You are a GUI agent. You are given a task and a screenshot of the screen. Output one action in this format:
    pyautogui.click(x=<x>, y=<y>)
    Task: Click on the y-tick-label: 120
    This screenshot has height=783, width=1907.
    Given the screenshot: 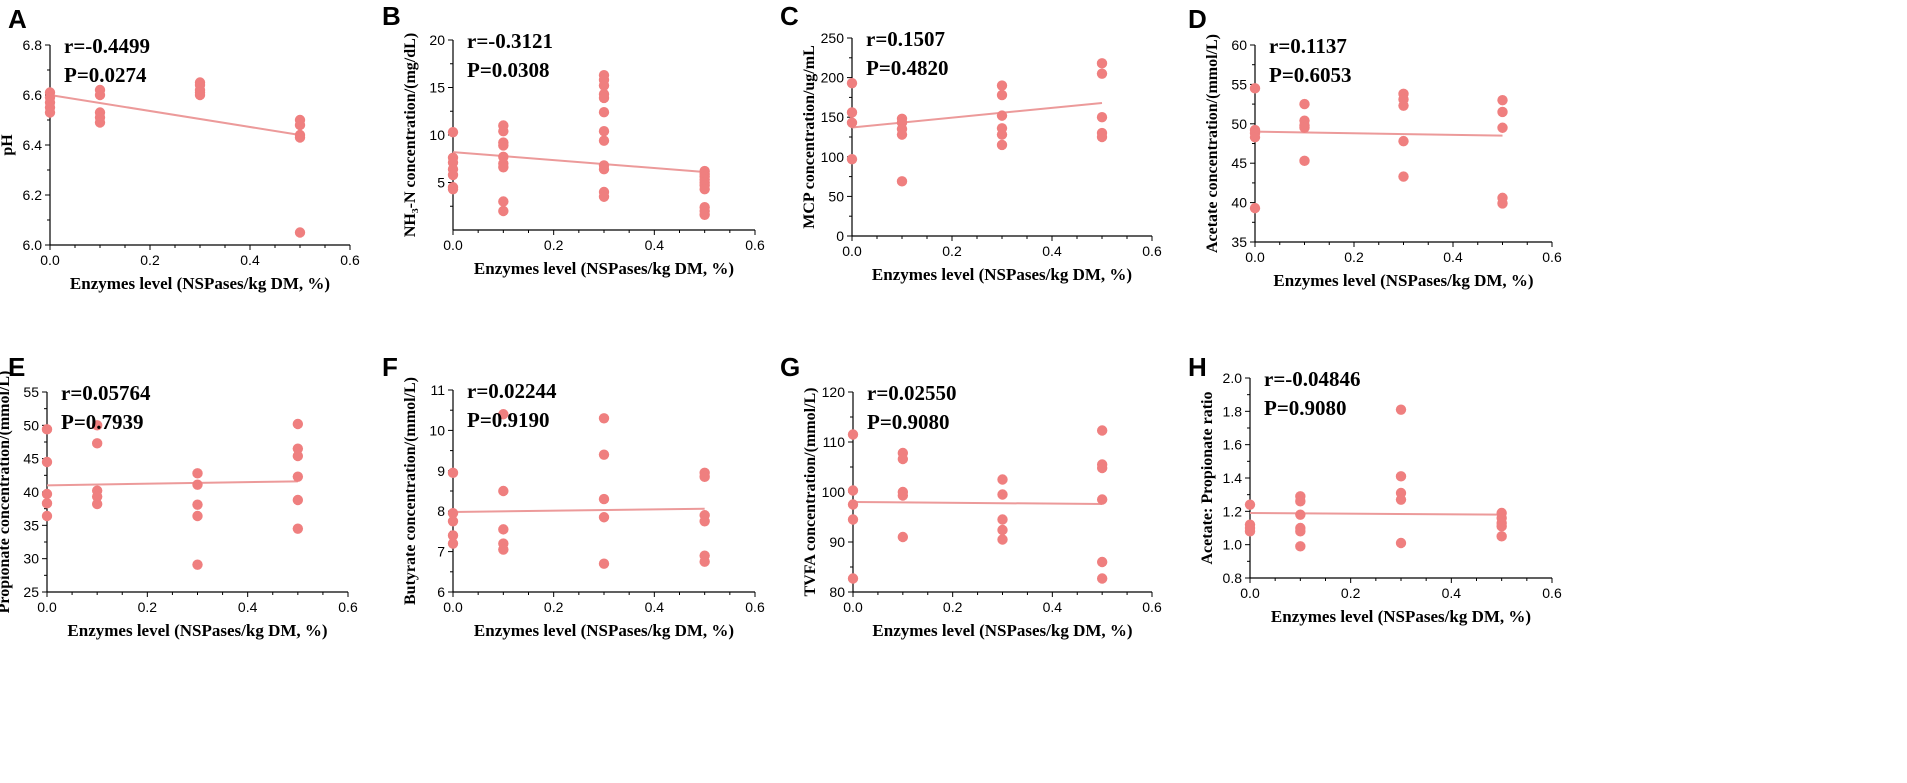 What is the action you would take?
    pyautogui.click(x=834, y=392)
    